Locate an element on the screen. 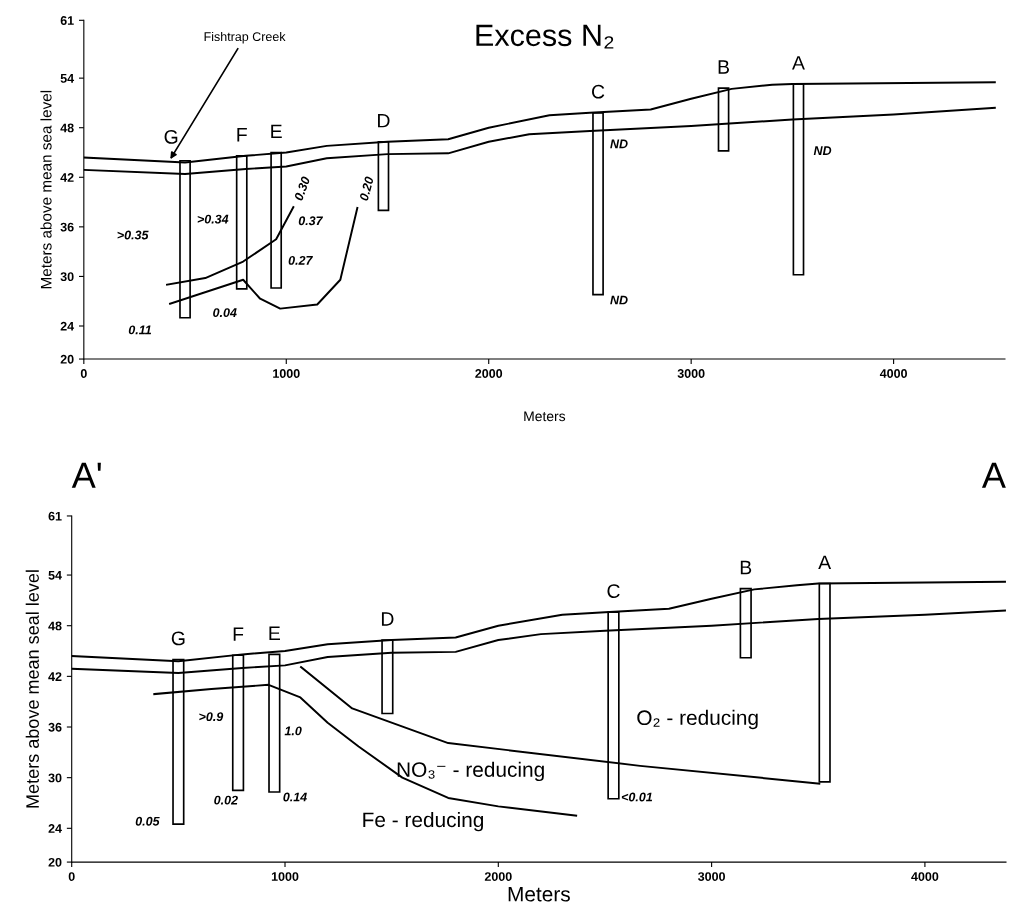  annotation: <0.01 is located at coordinates (637, 797).